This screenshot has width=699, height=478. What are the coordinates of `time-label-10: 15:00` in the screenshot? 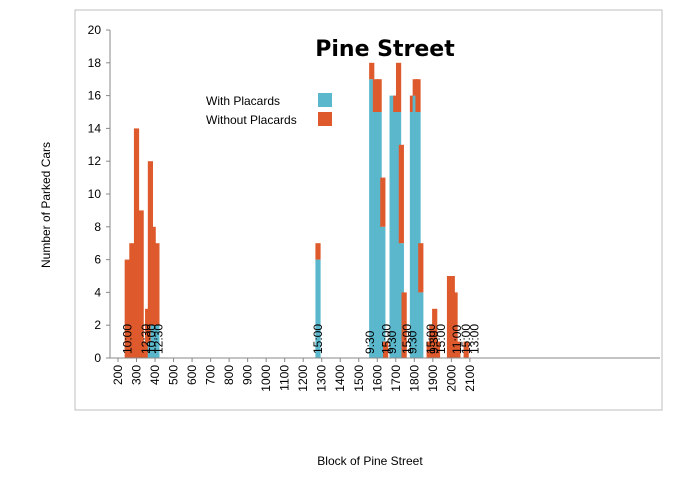 It's located at (431, 339).